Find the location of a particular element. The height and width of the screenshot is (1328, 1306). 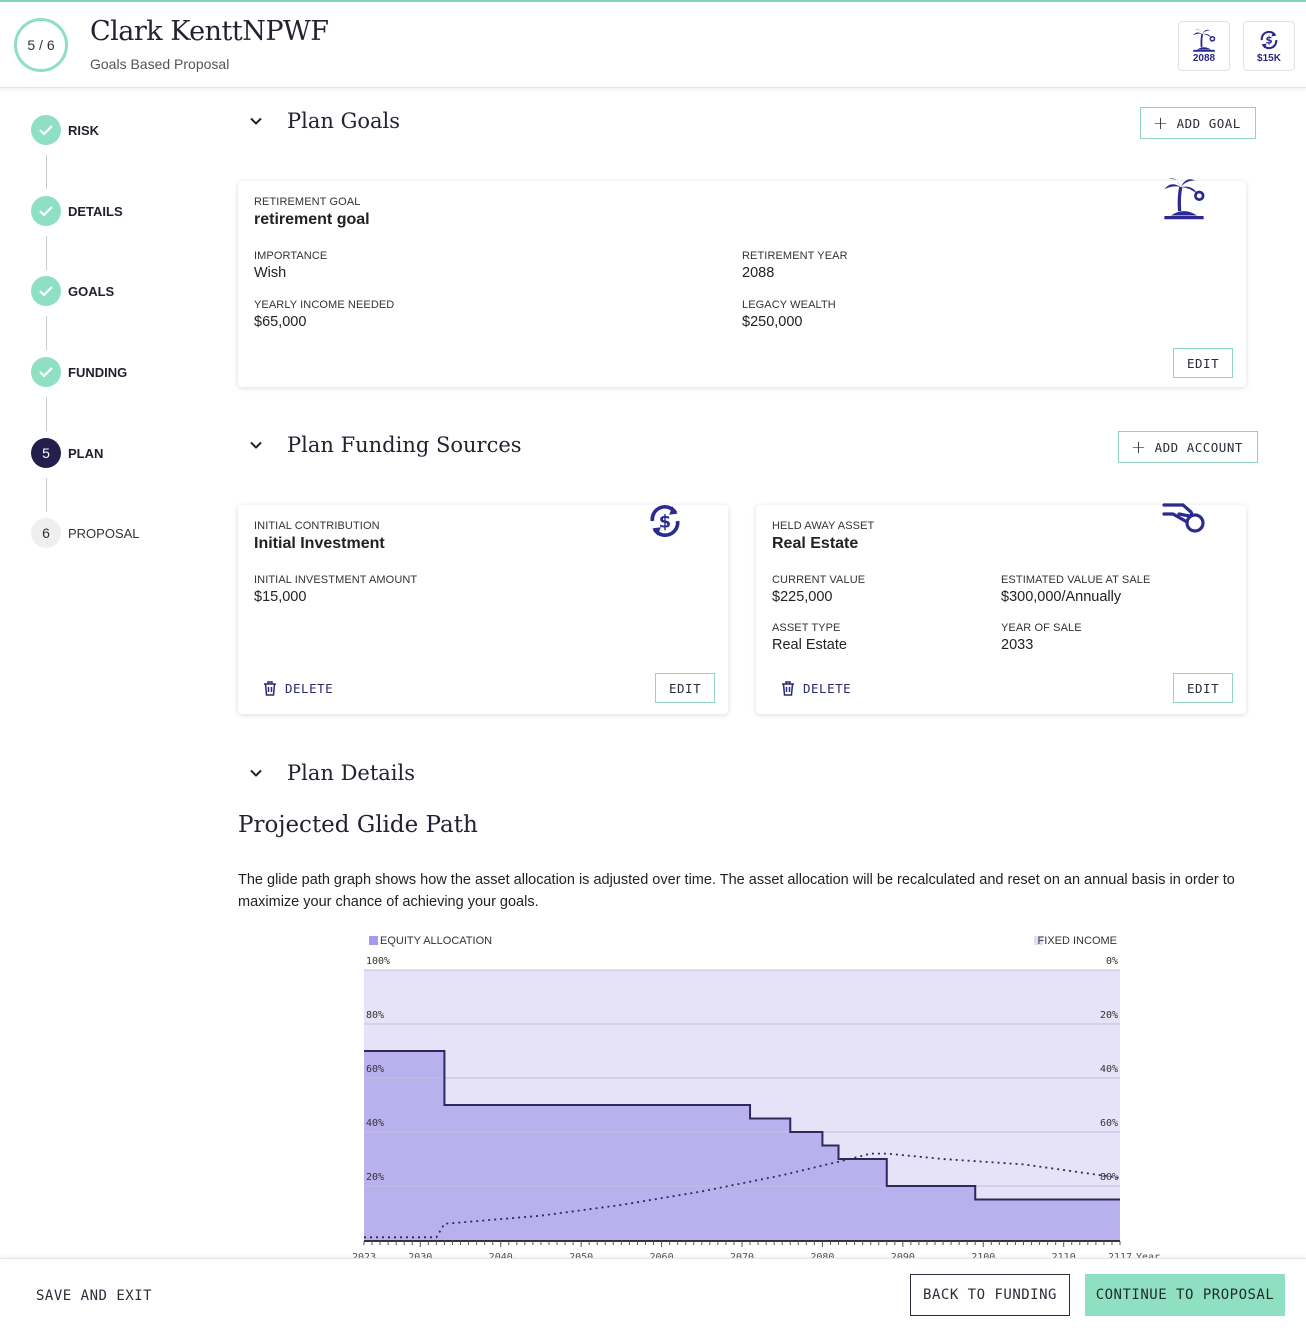

year-of-sale-caption: YEAR OF SALE is located at coordinates (1041, 628).